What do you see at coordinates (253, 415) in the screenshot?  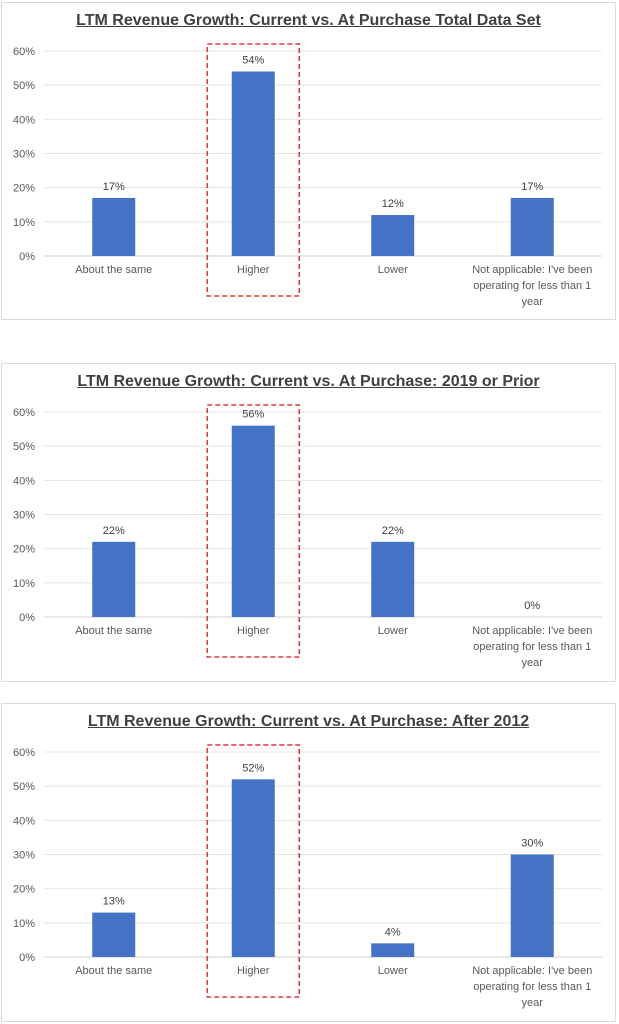 I see `data-label: 56%` at bounding box center [253, 415].